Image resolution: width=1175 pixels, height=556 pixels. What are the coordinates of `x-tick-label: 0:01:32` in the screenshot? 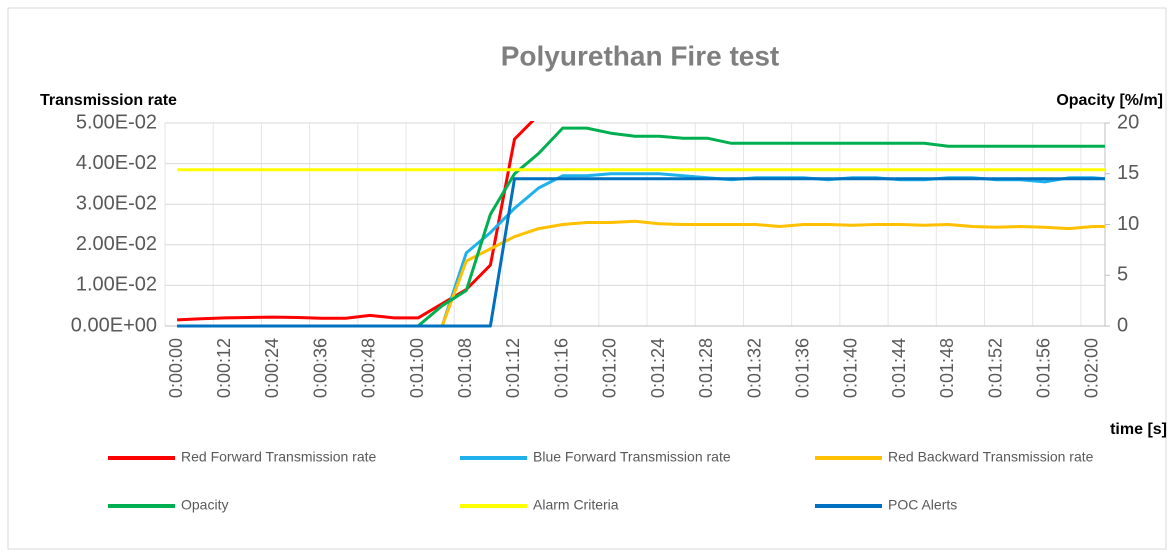 It's located at (754, 368).